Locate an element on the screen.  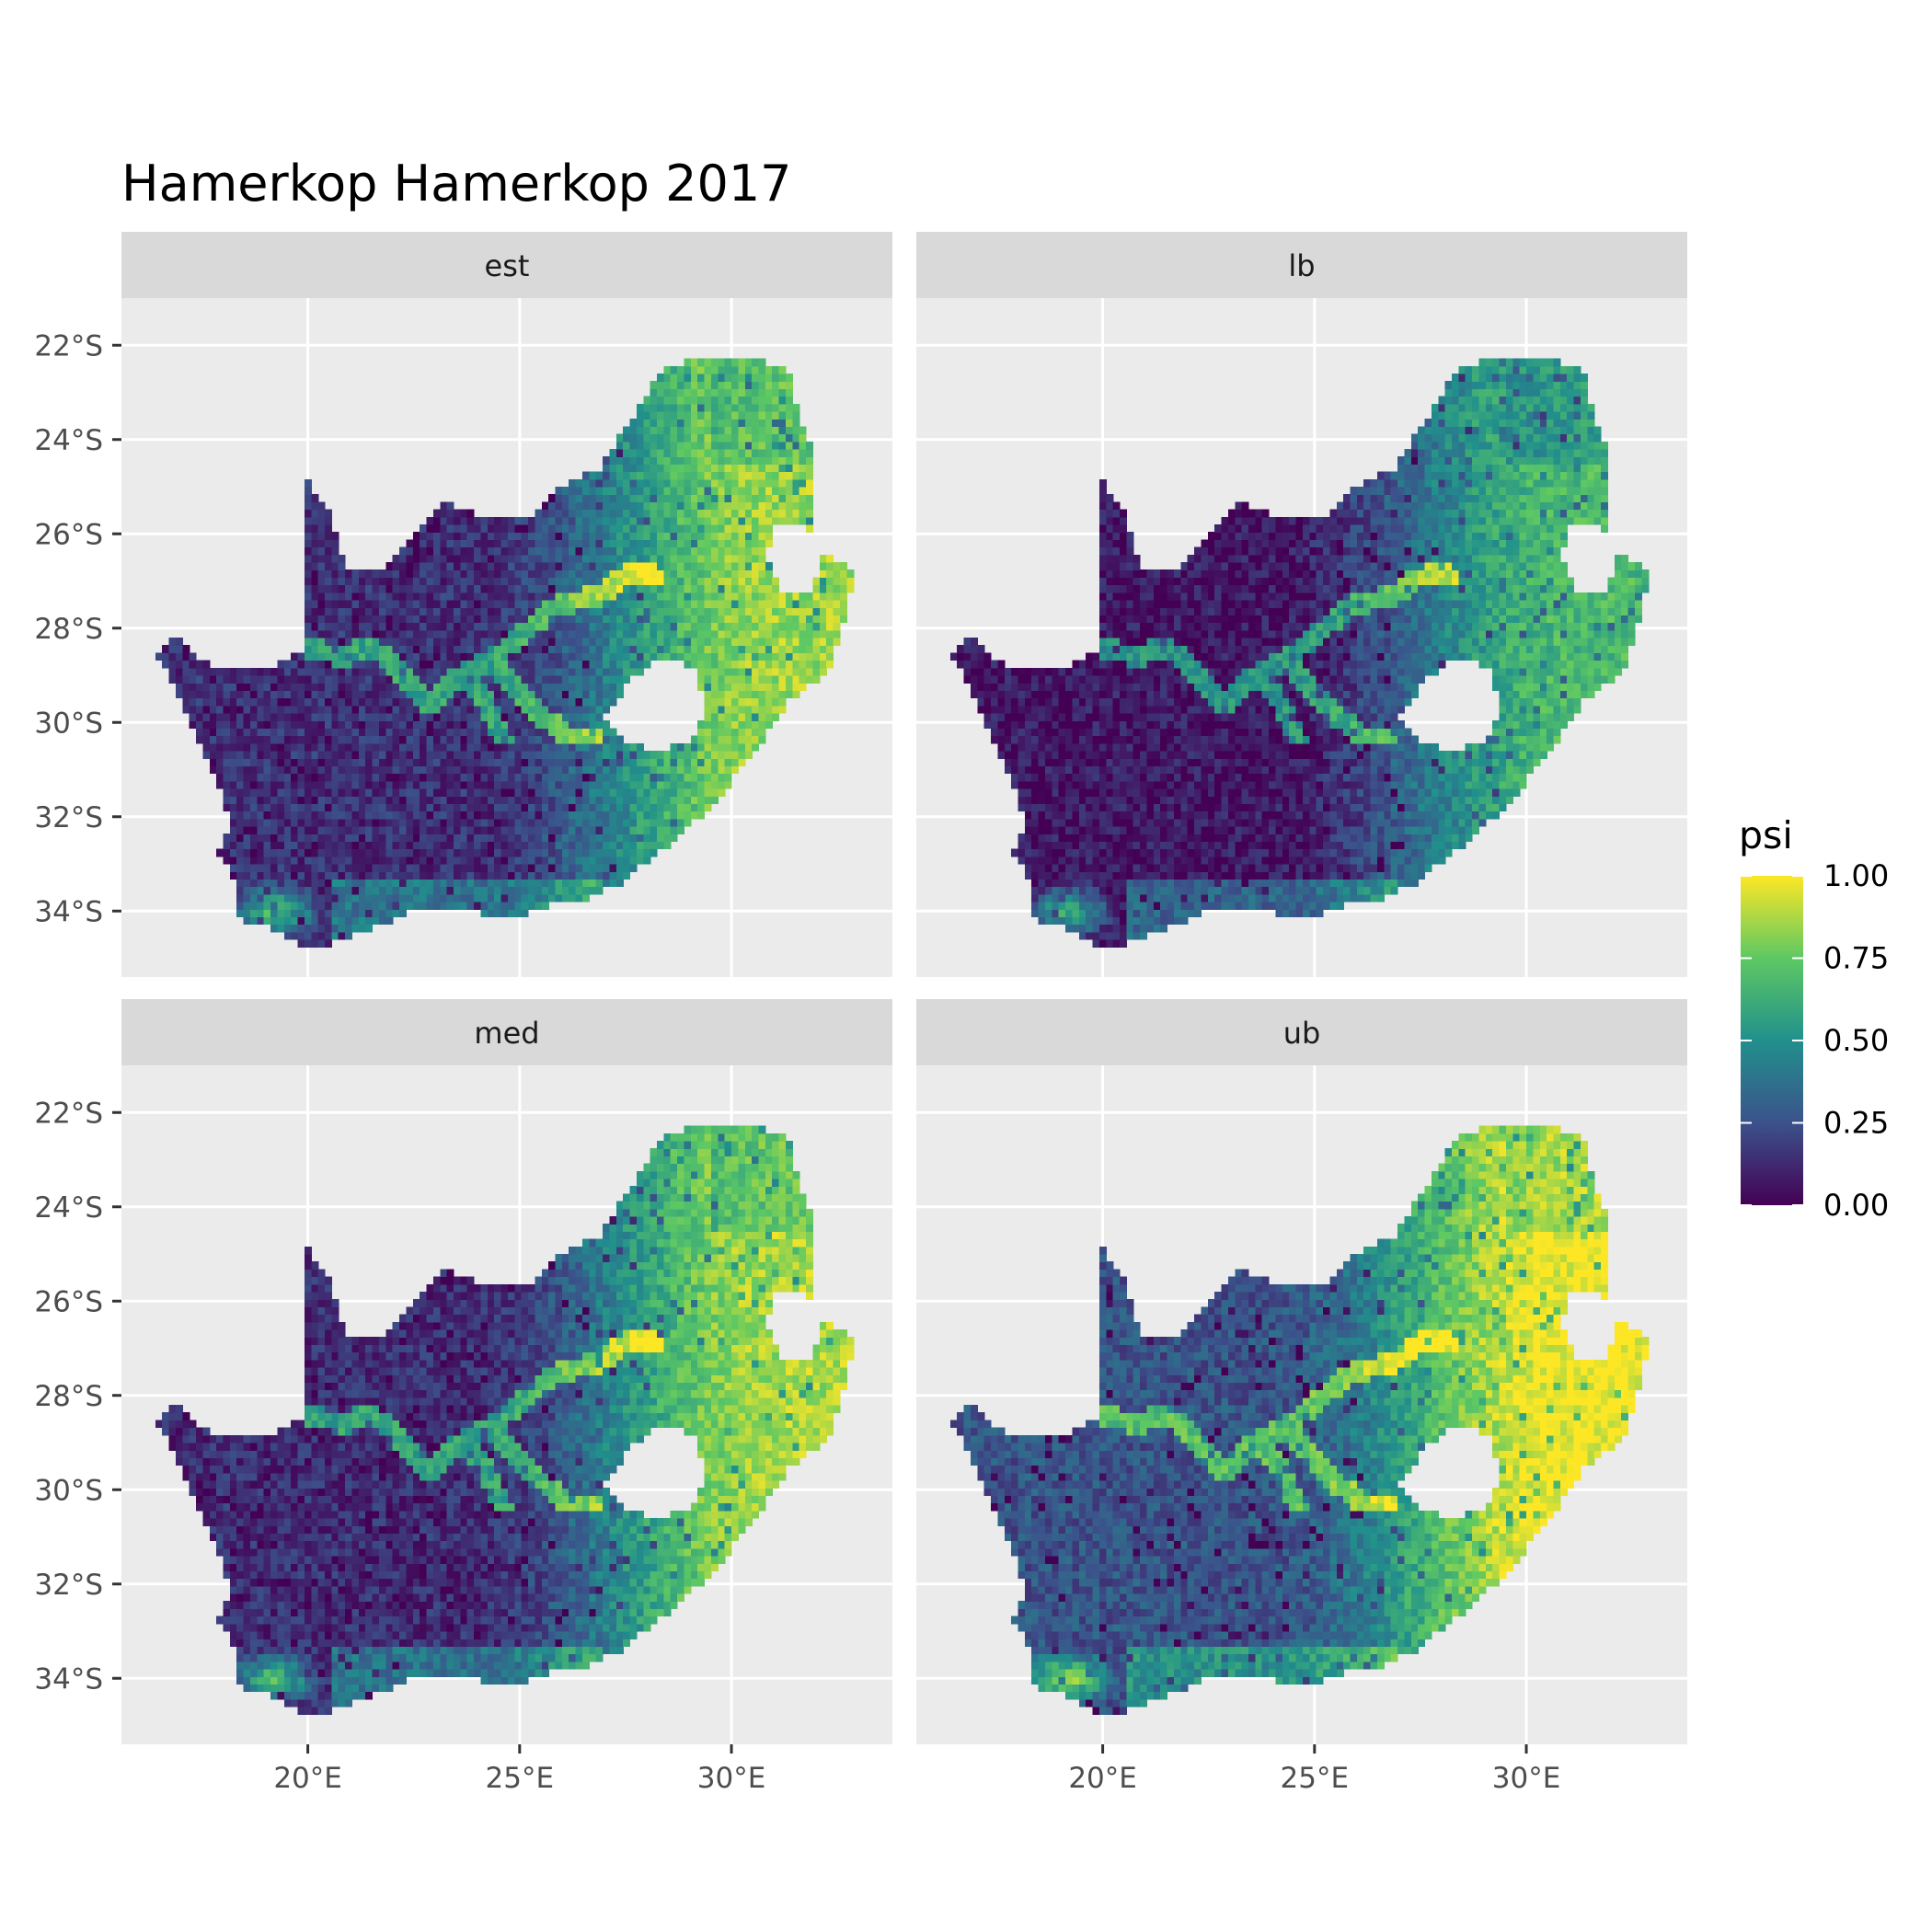
legend-tick-label: 0.50 is located at coordinates (1856, 1040).